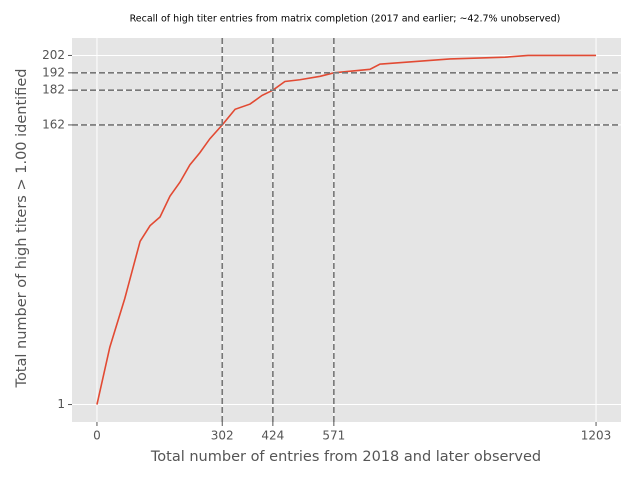 The height and width of the screenshot is (480, 640). I want to click on y-tick-label: 192, so click(53, 72).